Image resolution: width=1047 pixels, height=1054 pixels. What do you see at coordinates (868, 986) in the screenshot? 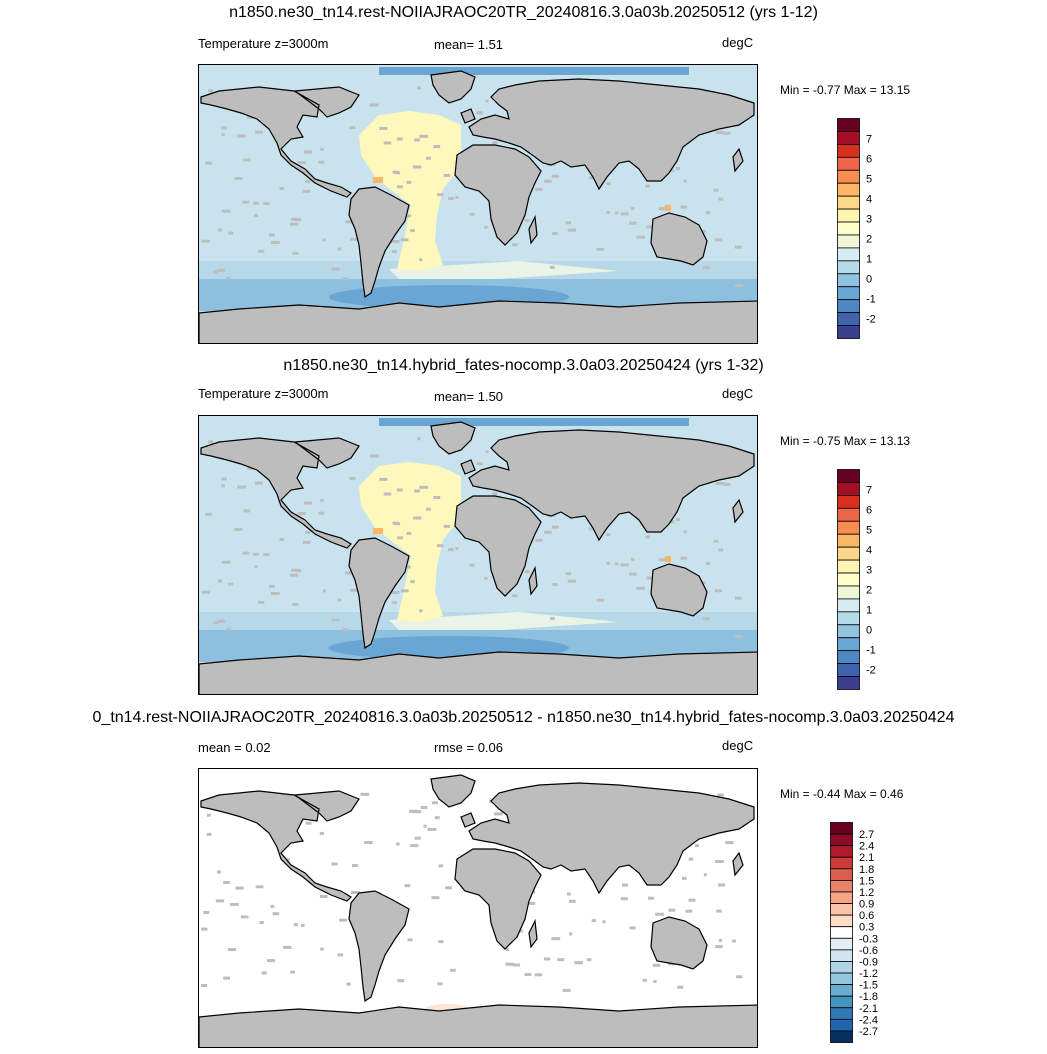
I see `colorbar-tick-label: -1.5` at bounding box center [868, 986].